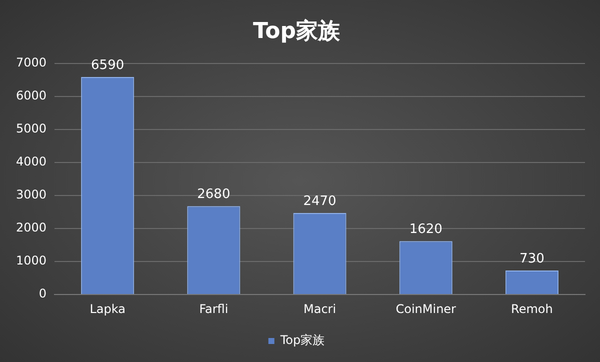 This screenshot has width=600, height=362. What do you see at coordinates (426, 309) in the screenshot?
I see `x-tick-label: CoinMiner` at bounding box center [426, 309].